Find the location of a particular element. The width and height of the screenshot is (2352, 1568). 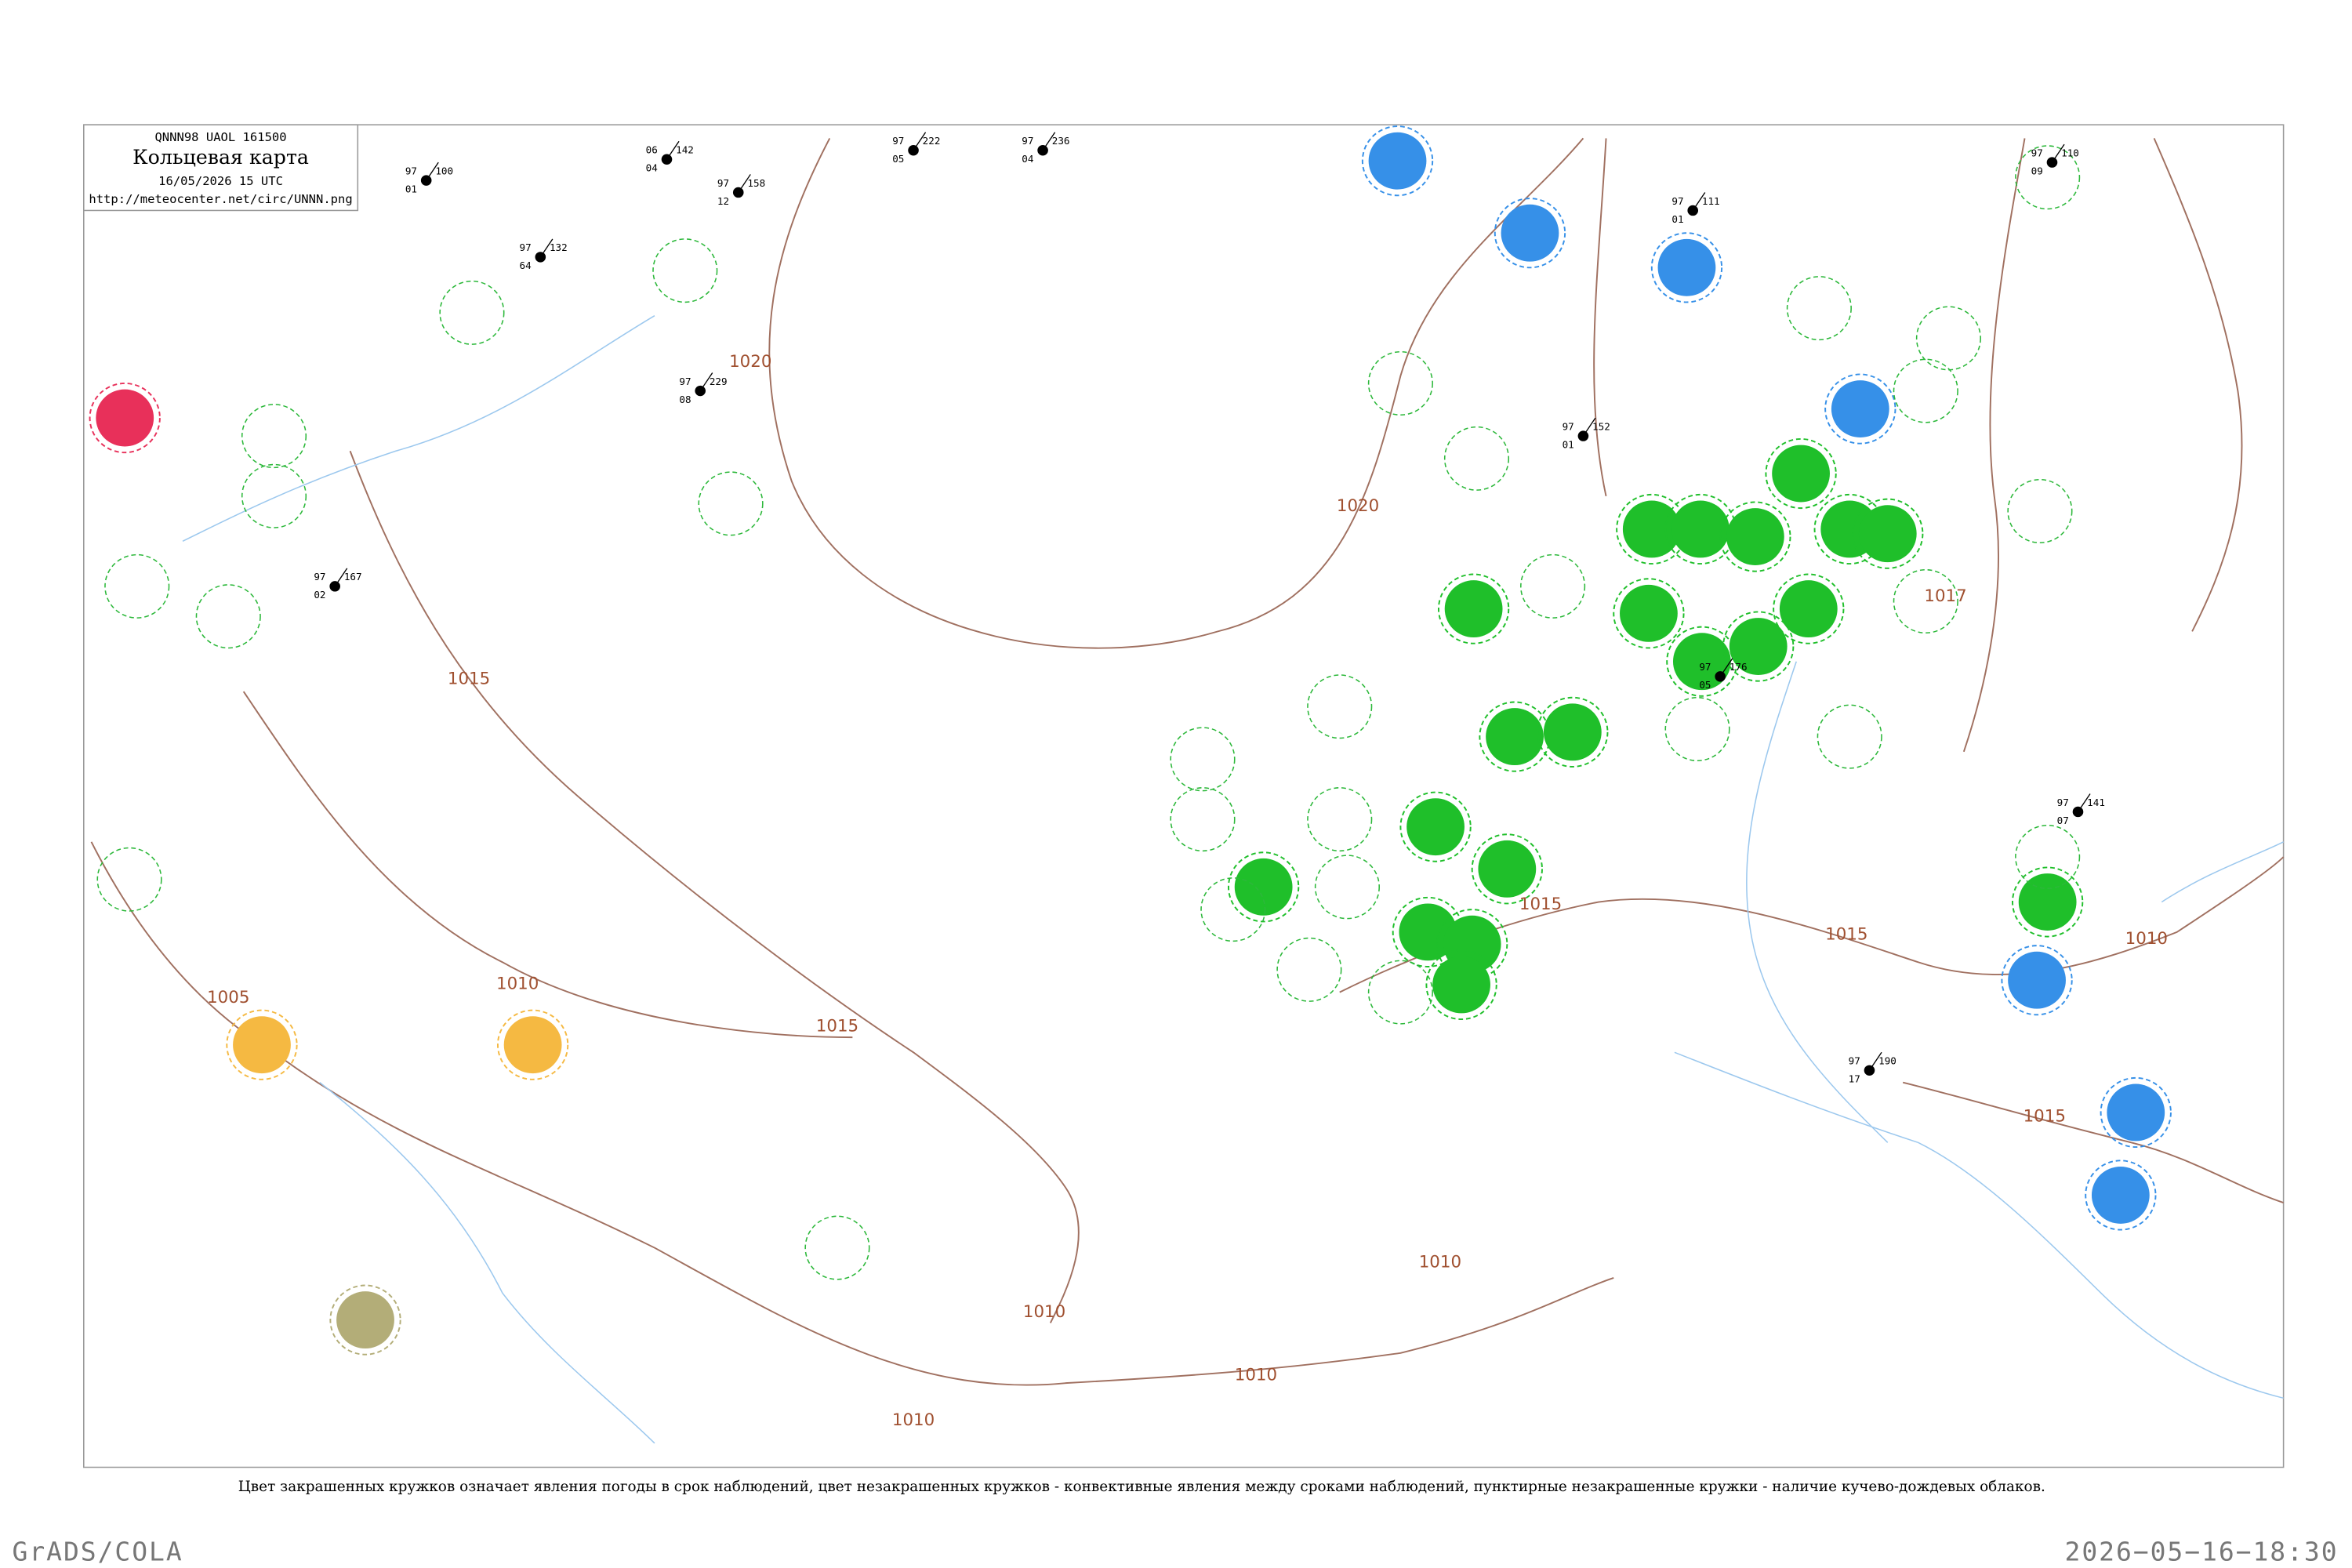

station-dew: 04 is located at coordinates (1027, 159).